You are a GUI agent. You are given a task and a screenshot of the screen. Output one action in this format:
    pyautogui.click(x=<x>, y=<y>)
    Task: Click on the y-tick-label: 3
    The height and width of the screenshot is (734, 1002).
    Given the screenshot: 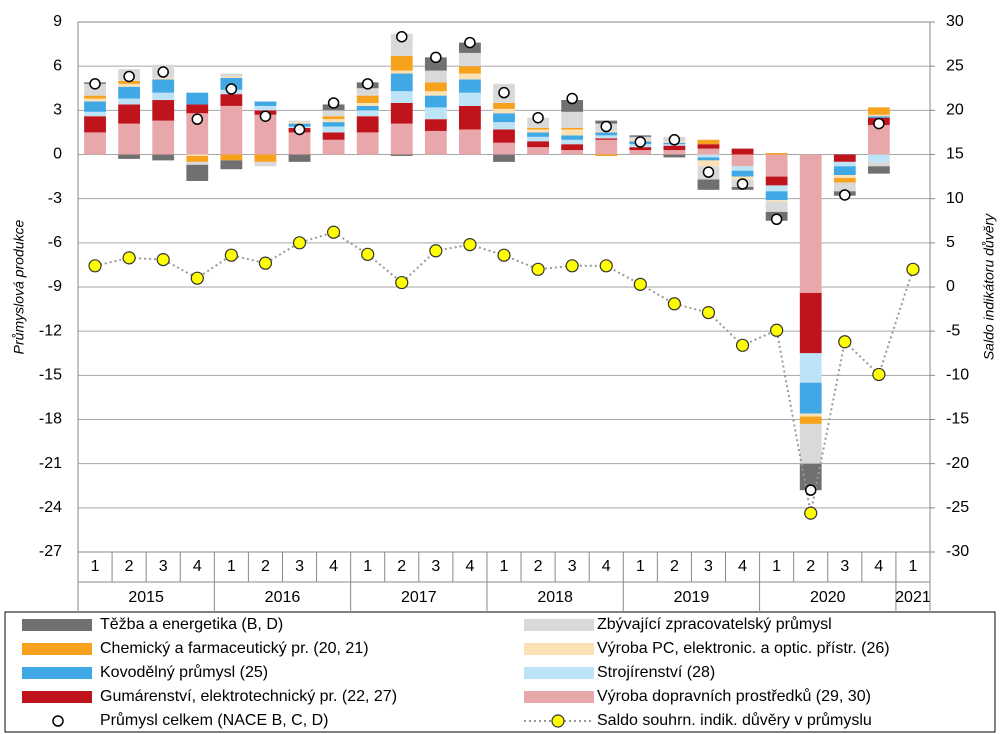 What is the action you would take?
    pyautogui.click(x=57, y=110)
    